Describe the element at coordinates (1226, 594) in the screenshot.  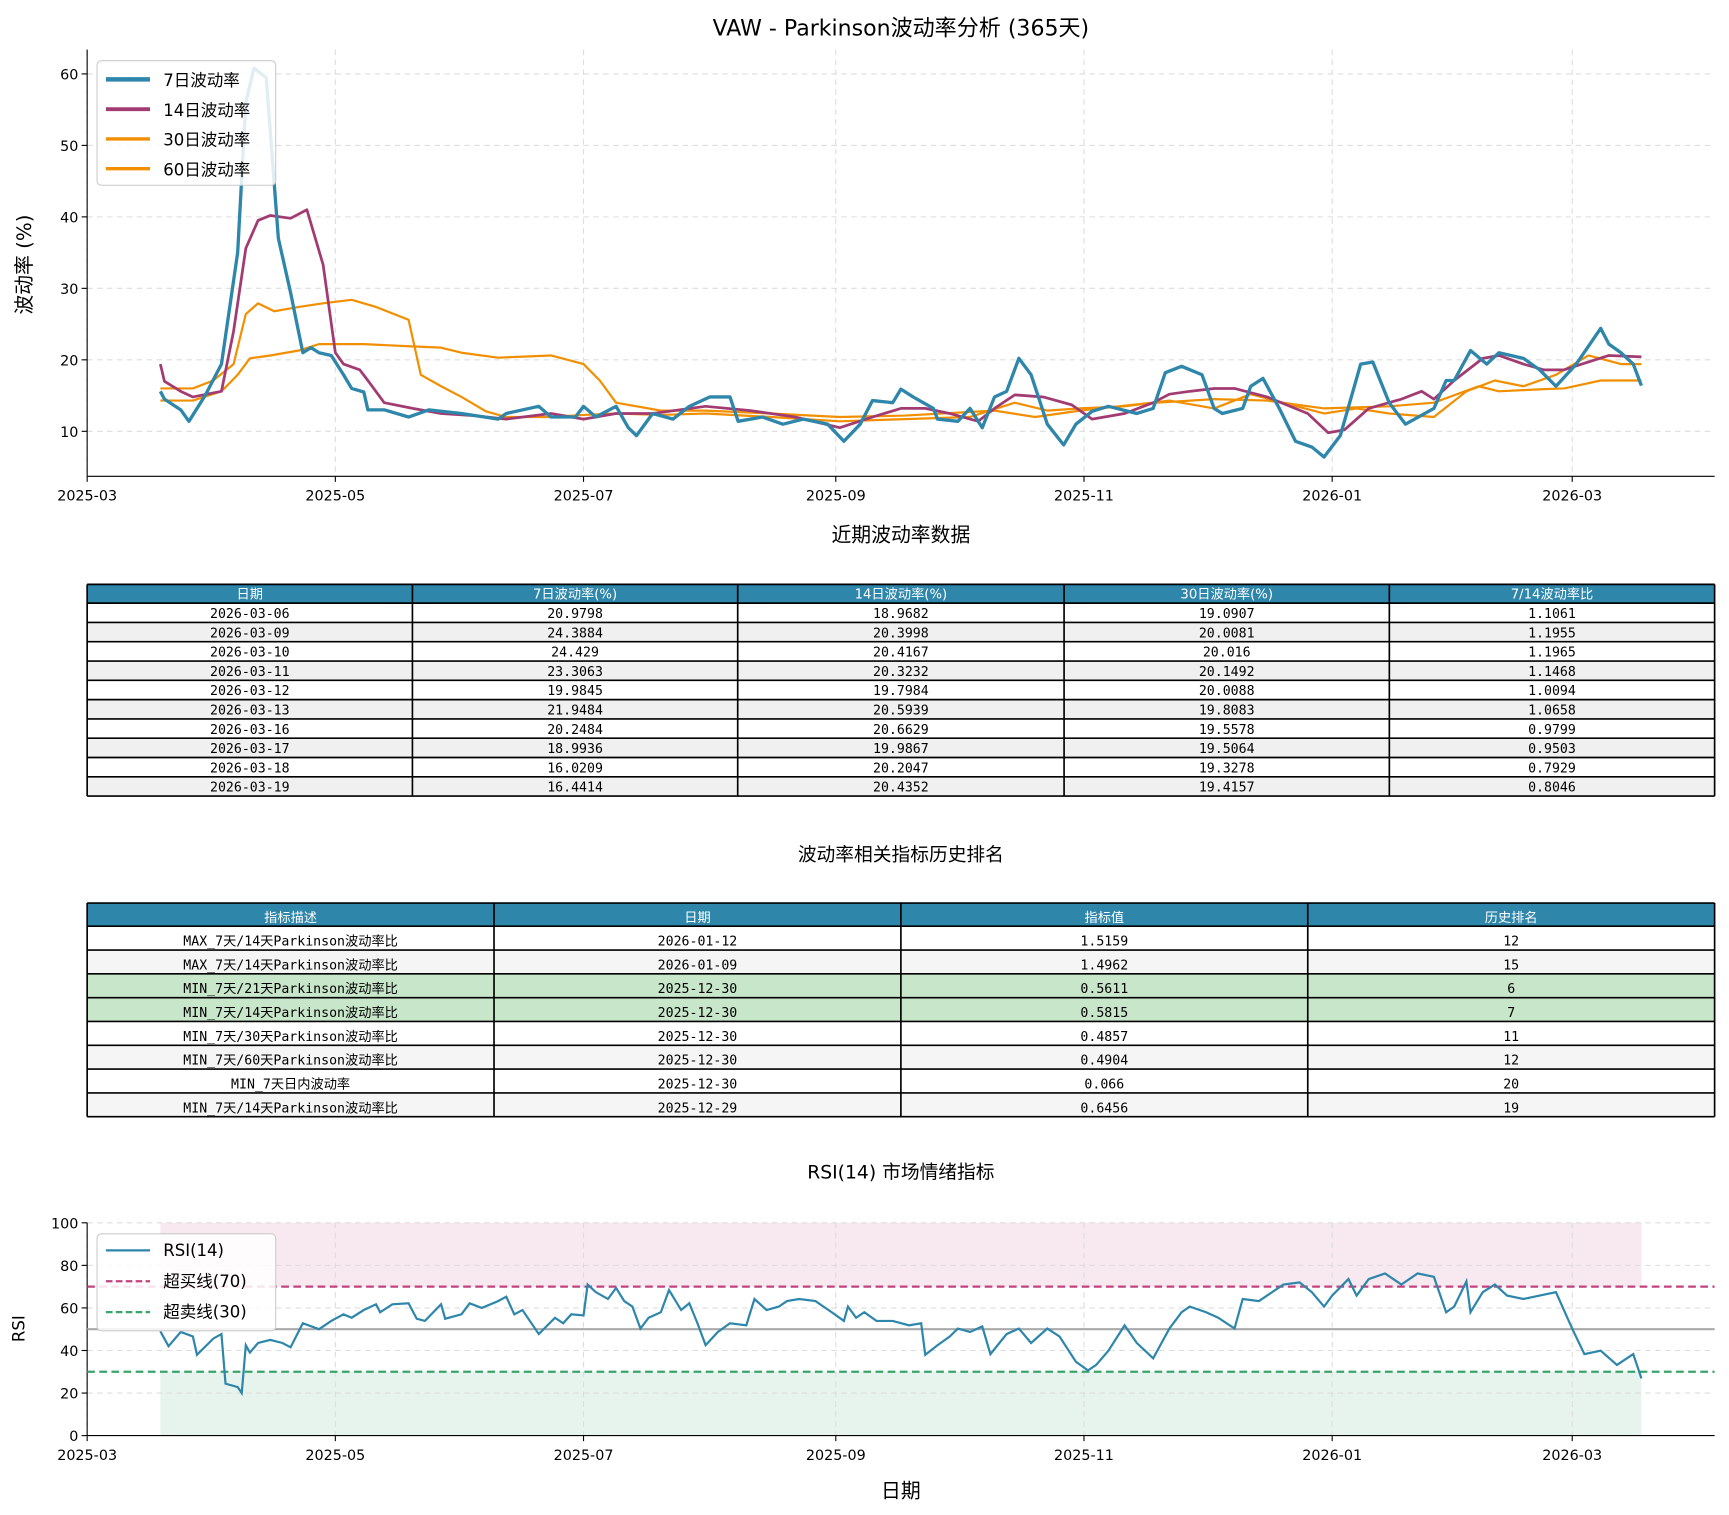
I see `column-header: 30日波动率(%)` at that location.